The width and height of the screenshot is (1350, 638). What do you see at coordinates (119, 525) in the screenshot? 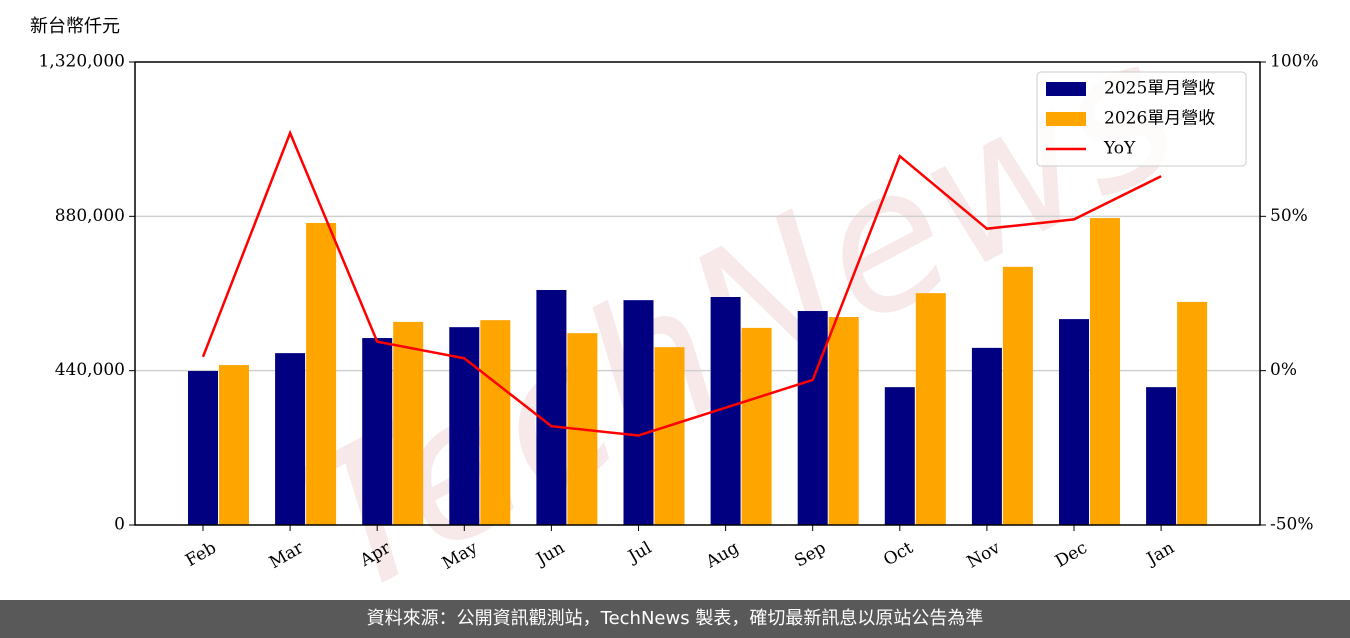
I see `y-tick-label: 0` at bounding box center [119, 525].